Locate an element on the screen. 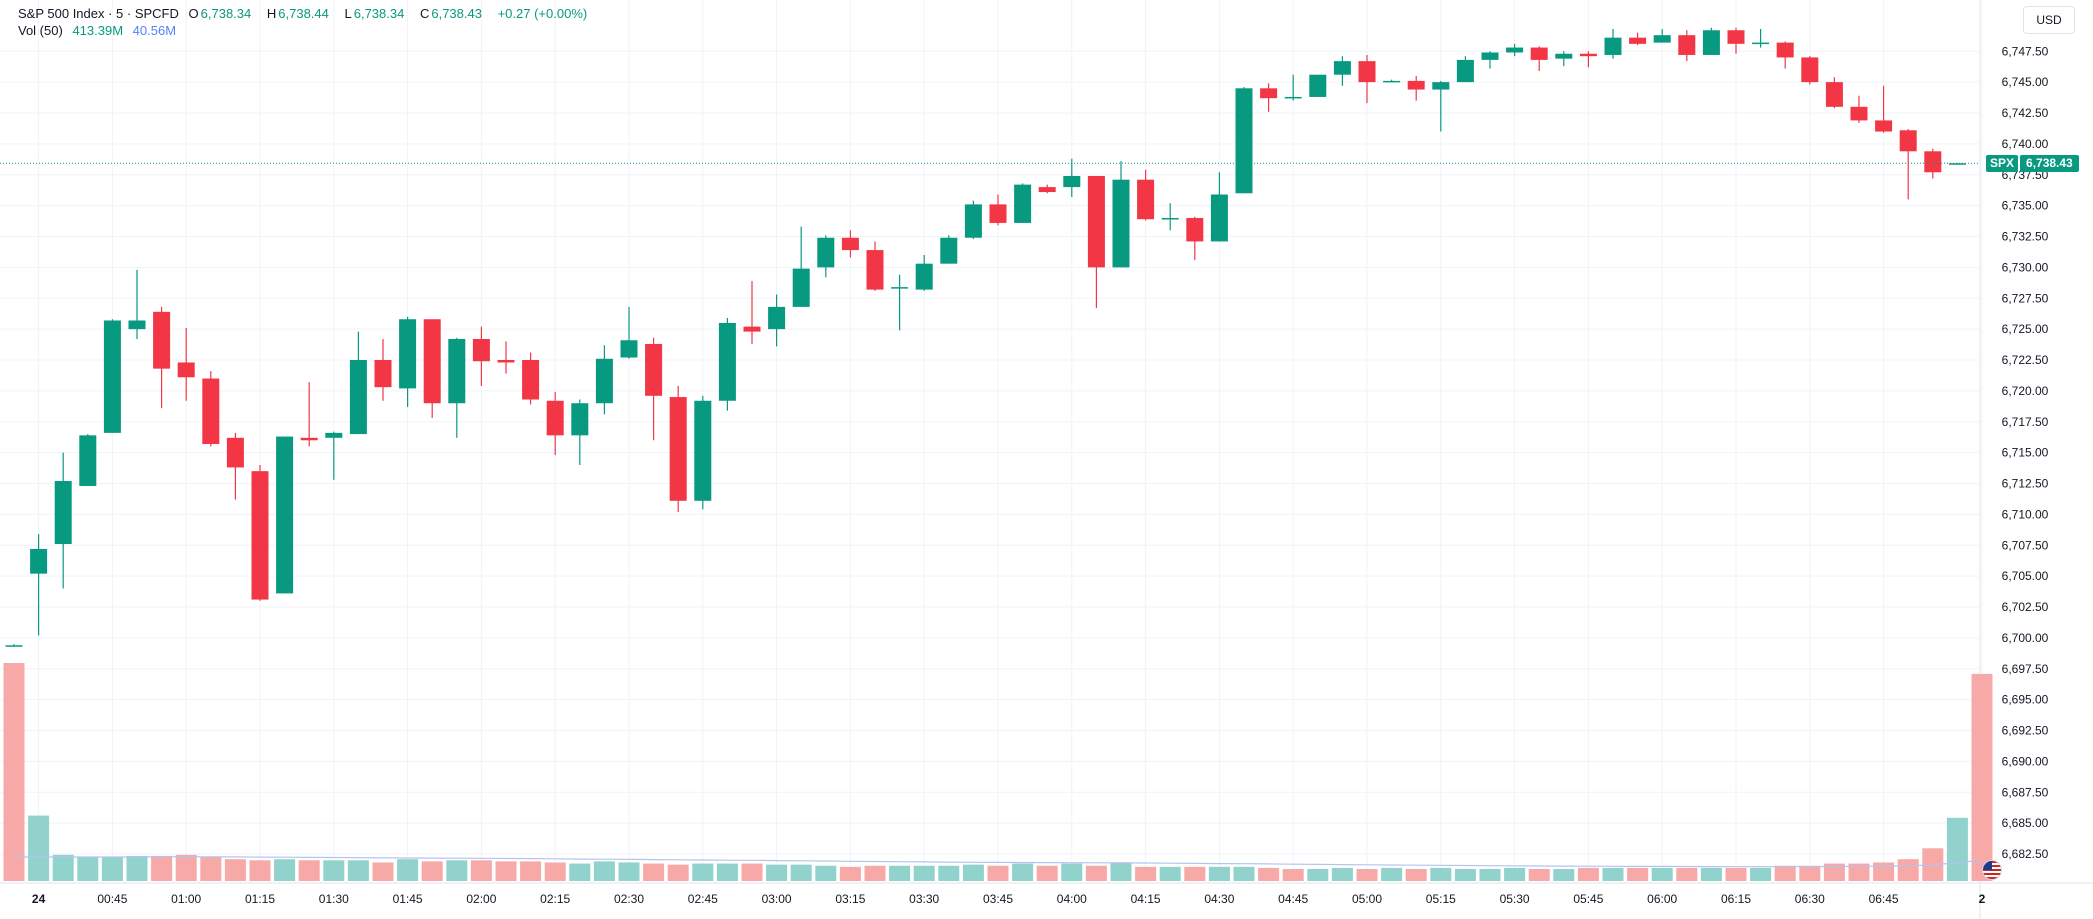 This screenshot has width=2093, height=919. x-tick-label: 05:45 is located at coordinates (1588, 899).